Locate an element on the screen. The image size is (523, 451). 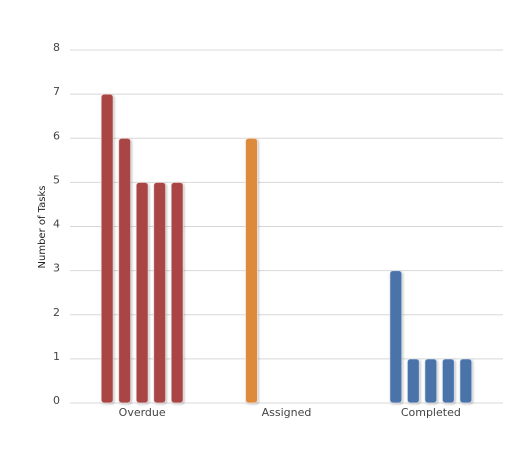
y-tick-label: 0 is located at coordinates (56, 400).